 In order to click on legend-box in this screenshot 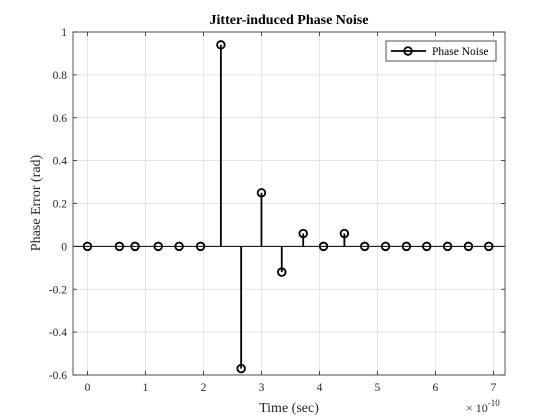, I will do `click(441, 51)`.